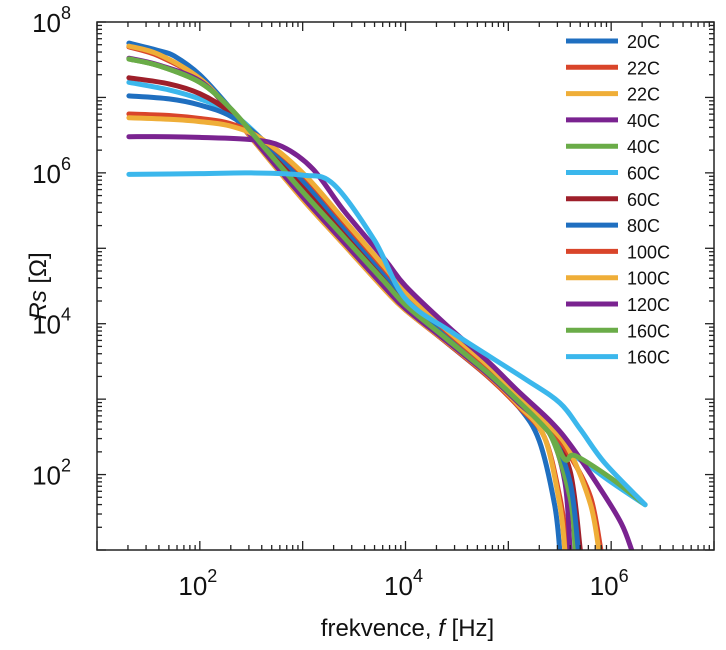 The width and height of the screenshot is (726, 650). Describe the element at coordinates (613, 42) in the screenshot. I see `legend-item: 20C` at that location.